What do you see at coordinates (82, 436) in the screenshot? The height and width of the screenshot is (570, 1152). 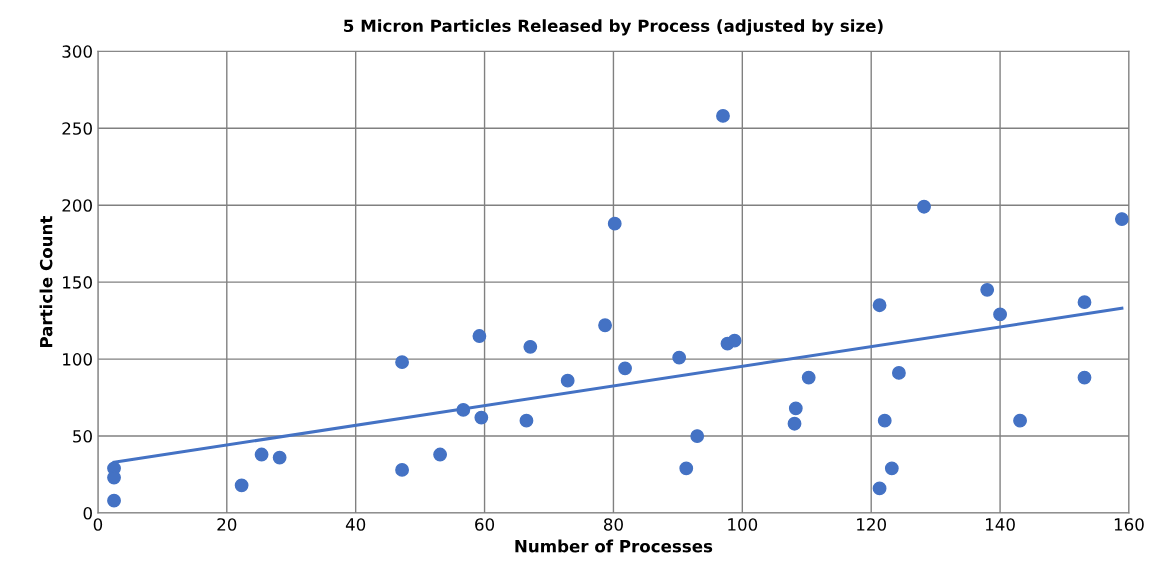 I see `y-tick-label: 50` at bounding box center [82, 436].